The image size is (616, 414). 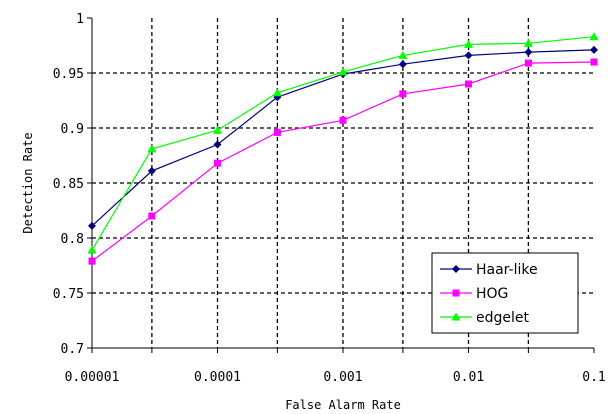 I want to click on x-axis-title: False Alarm Rate, so click(x=343, y=405).